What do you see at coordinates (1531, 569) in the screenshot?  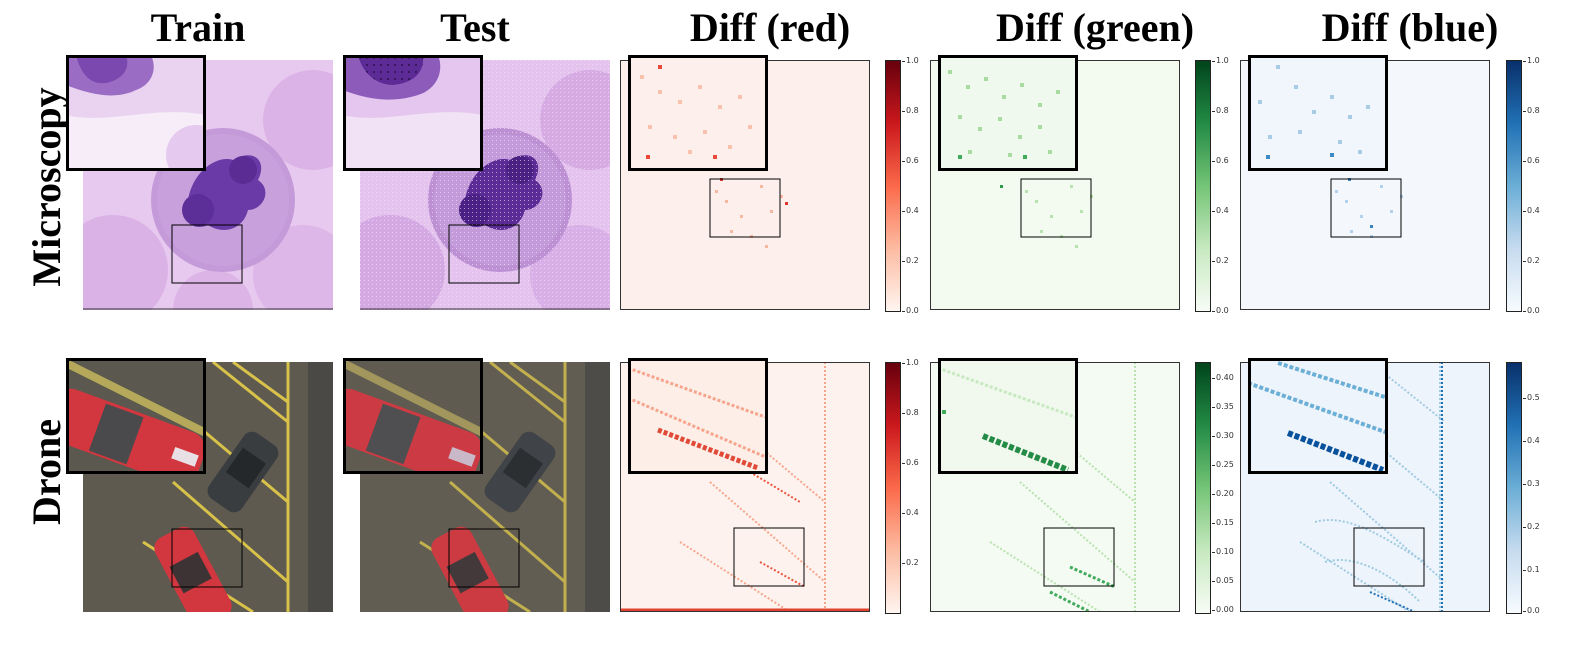 I see `colorbar-tick: 0.1` at bounding box center [1531, 569].